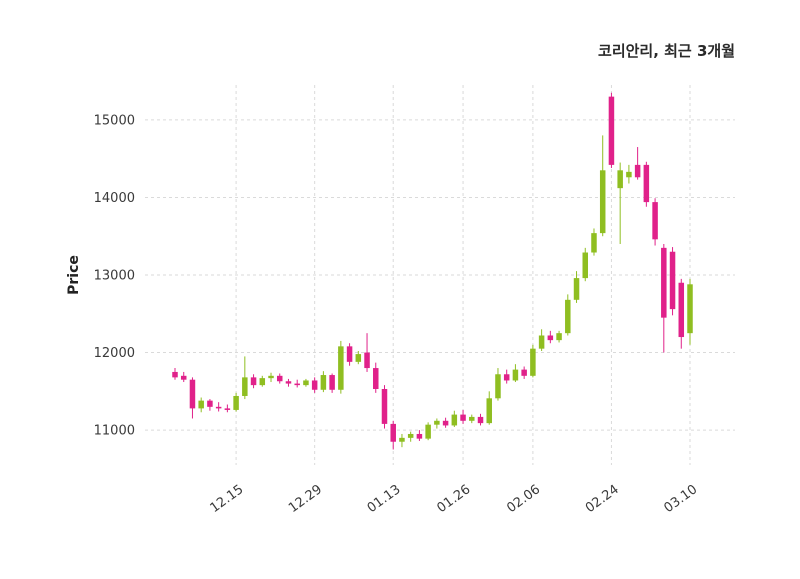  I want to click on y-tick-label: 14000, so click(114, 198).